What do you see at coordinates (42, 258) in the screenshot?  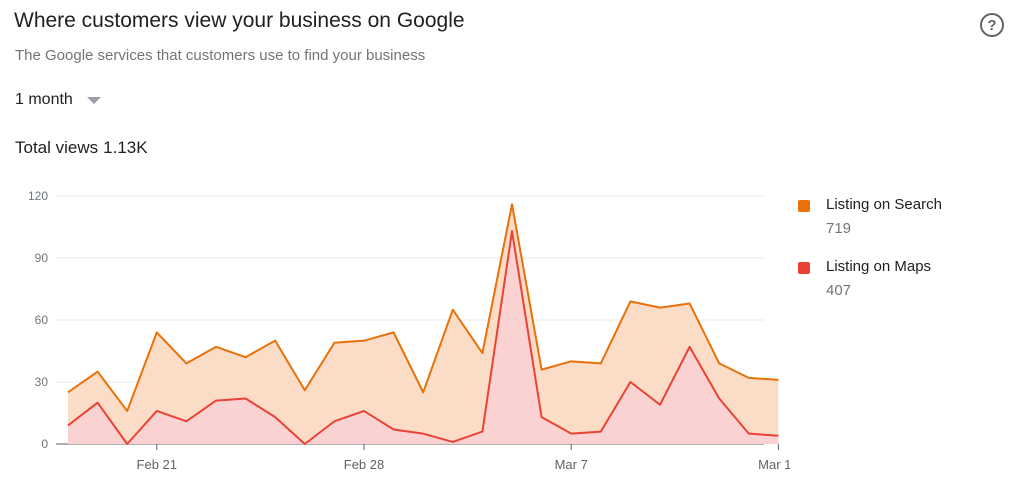 I see `y-tick-label: 90` at bounding box center [42, 258].